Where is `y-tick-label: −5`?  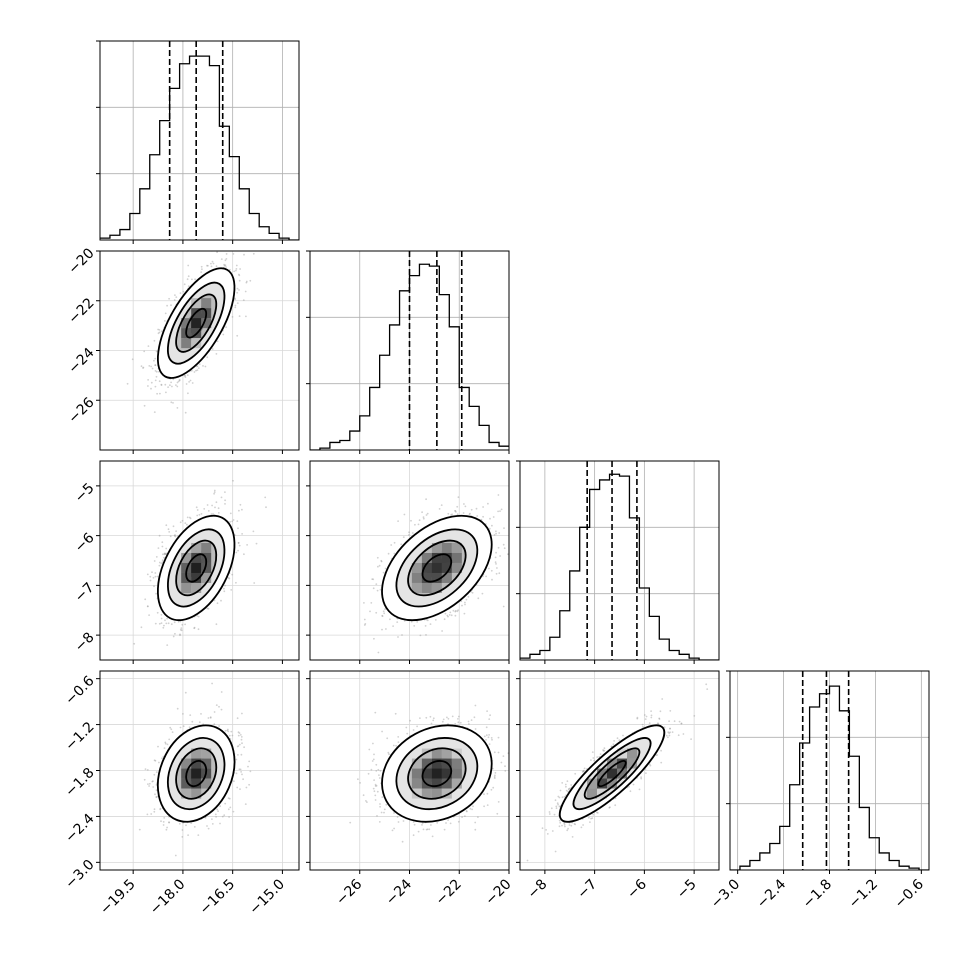 y-tick-label: −5 is located at coordinates (85, 493).